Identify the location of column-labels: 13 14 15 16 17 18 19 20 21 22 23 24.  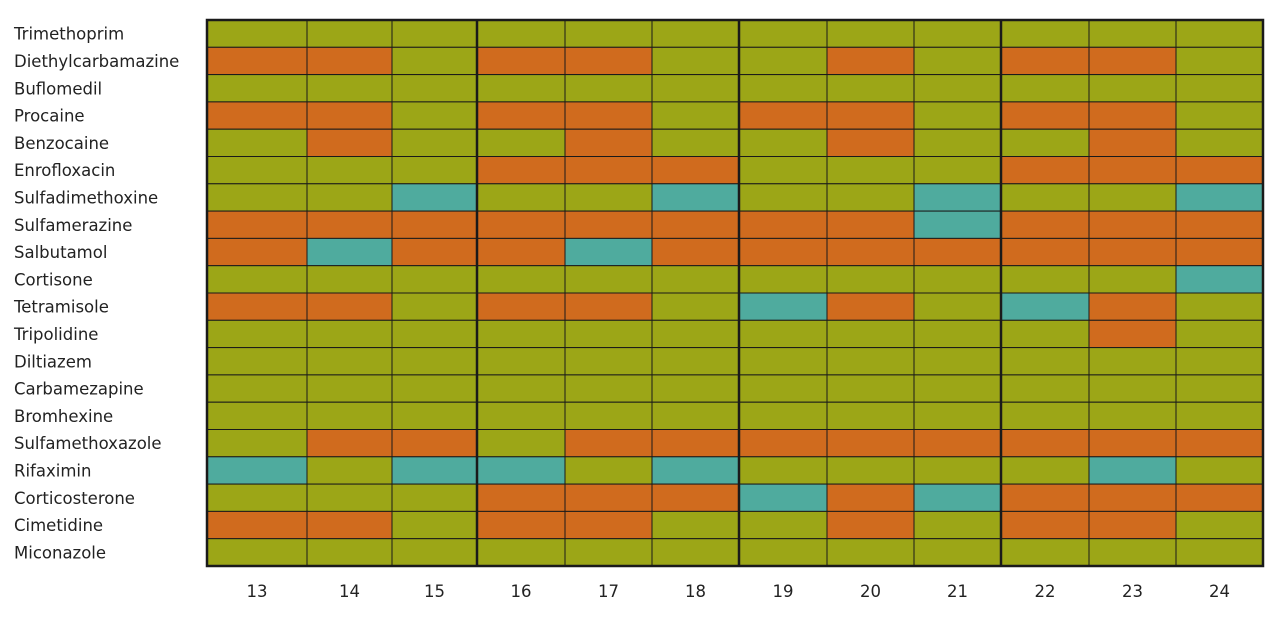
(739, 591).